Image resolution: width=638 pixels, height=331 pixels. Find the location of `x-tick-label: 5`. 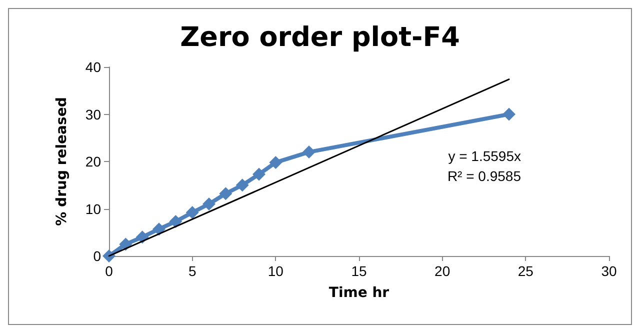

x-tick-label: 5 is located at coordinates (192, 271).